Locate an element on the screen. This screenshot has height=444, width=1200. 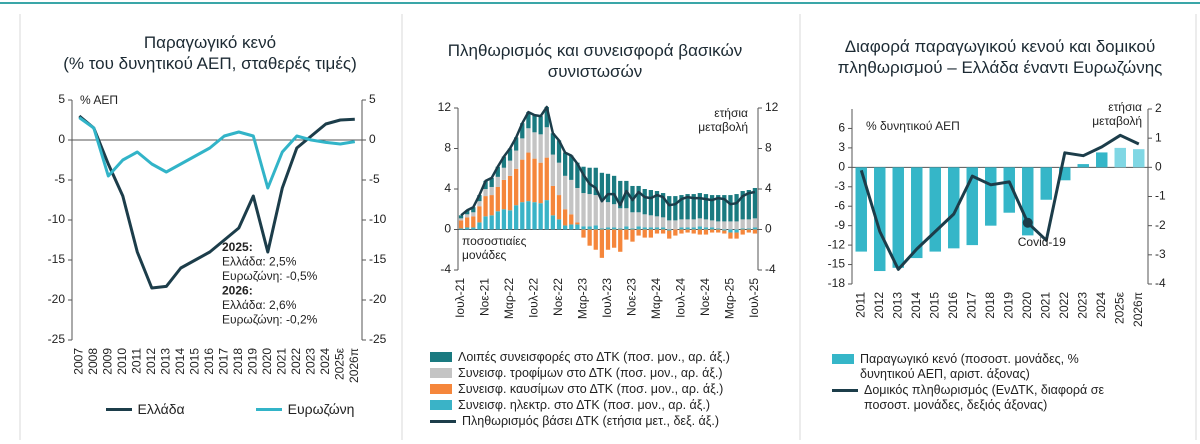
x-tick-label: Μαρ-22 is located at coordinates (509, 298).